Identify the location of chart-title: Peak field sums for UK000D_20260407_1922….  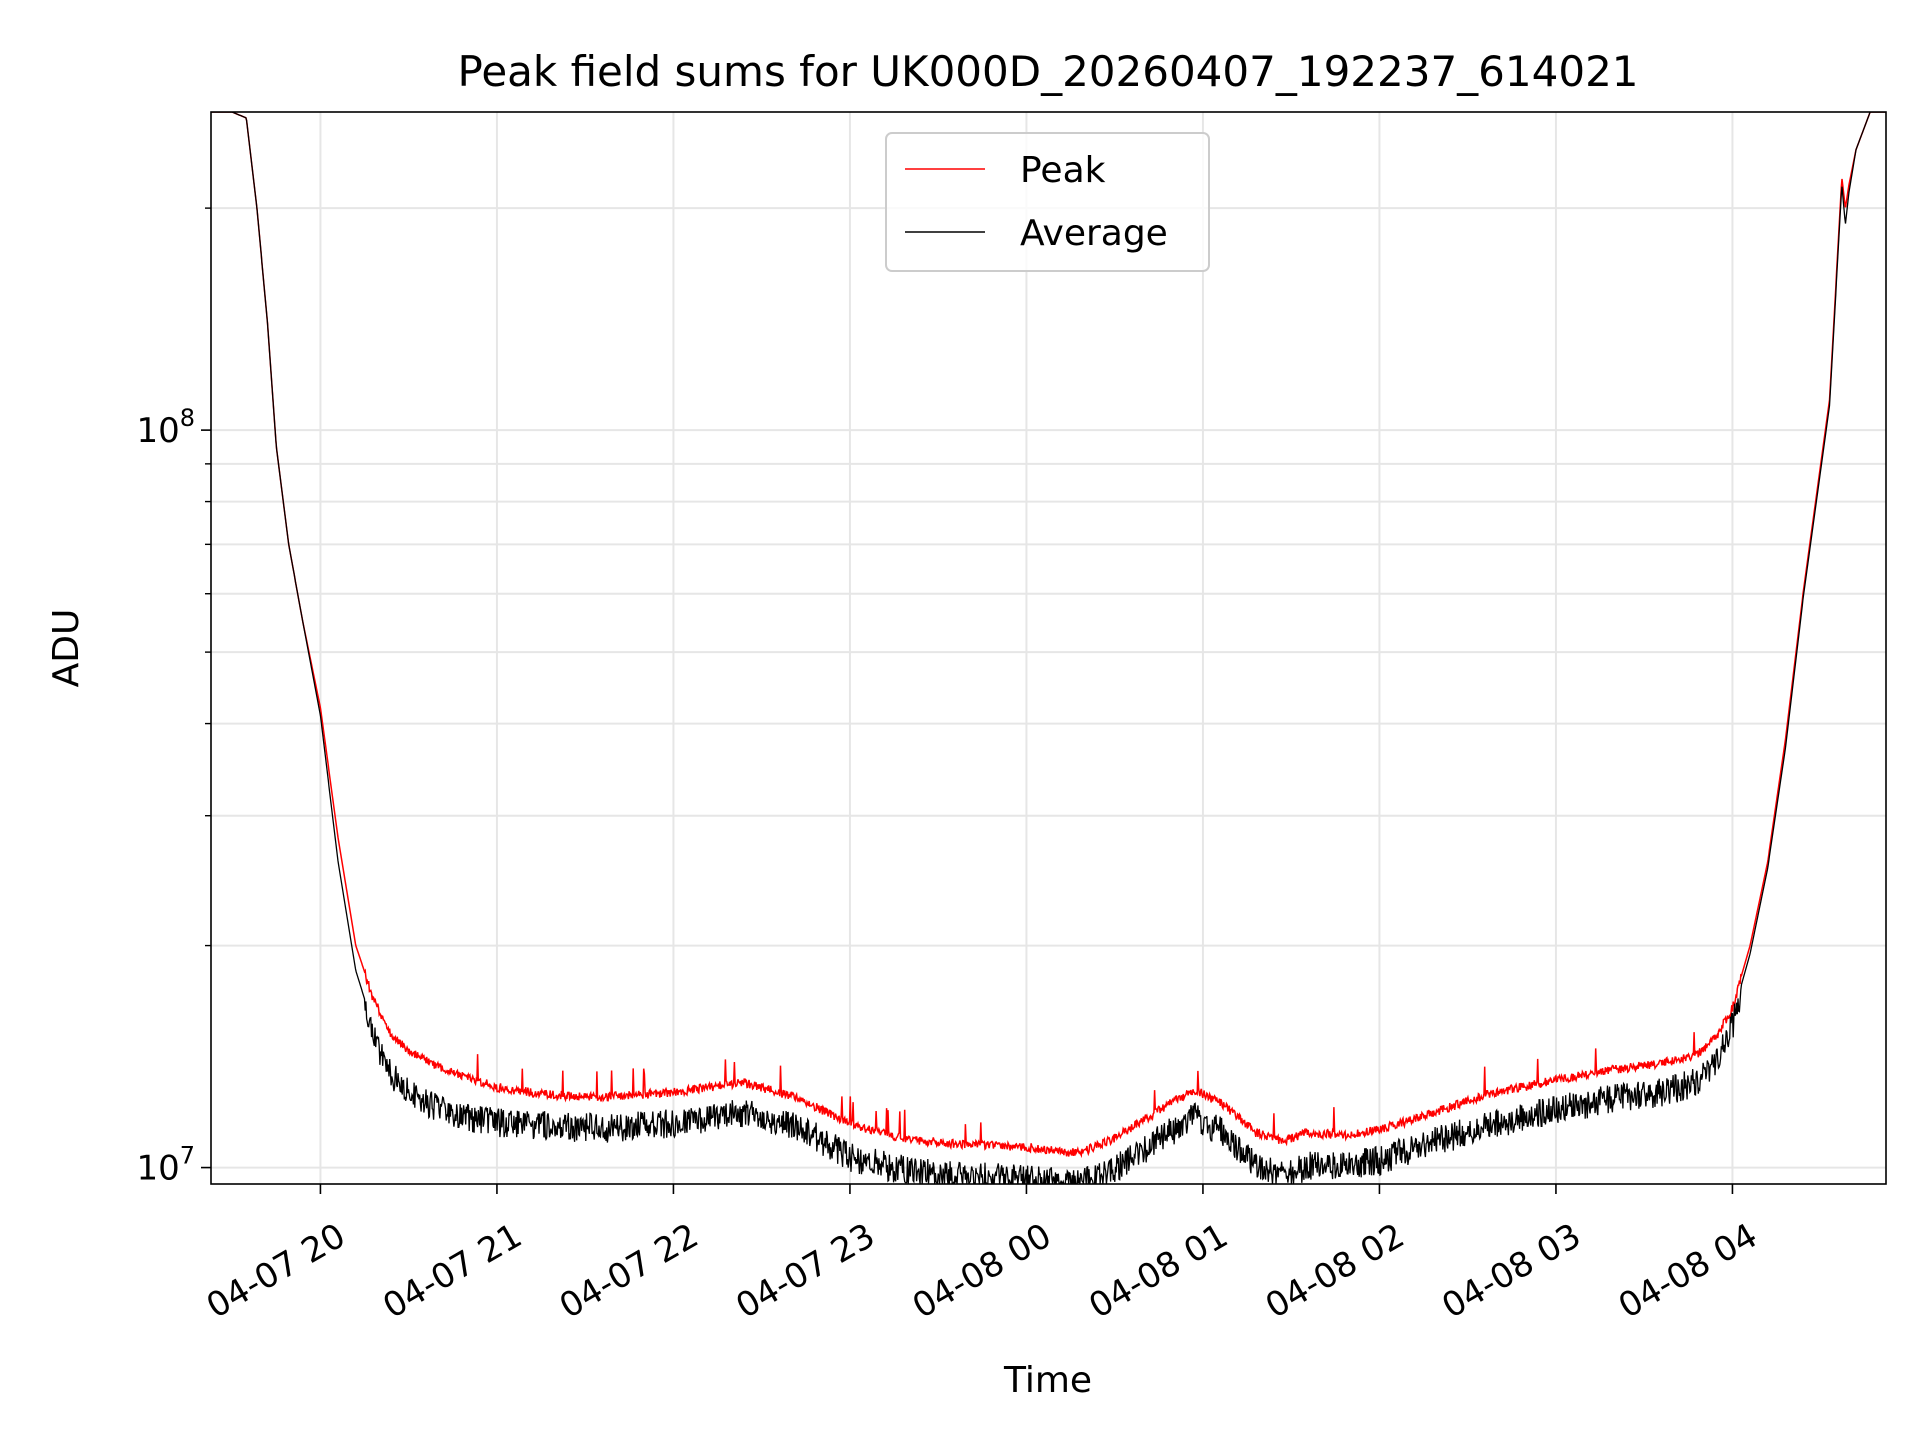
(1047, 71).